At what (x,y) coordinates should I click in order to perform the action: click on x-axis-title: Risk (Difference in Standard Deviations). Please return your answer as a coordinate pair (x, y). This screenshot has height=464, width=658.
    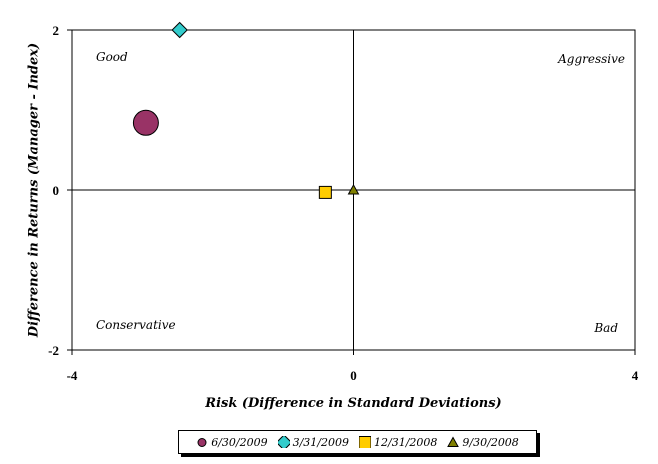
    Looking at the image, I should click on (352, 403).